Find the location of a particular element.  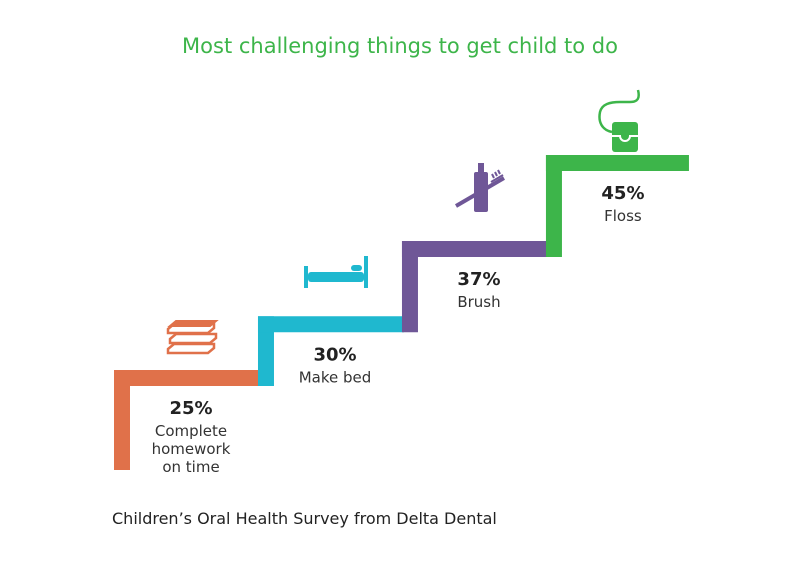

value-label: 25% is located at coordinates (190, 408).